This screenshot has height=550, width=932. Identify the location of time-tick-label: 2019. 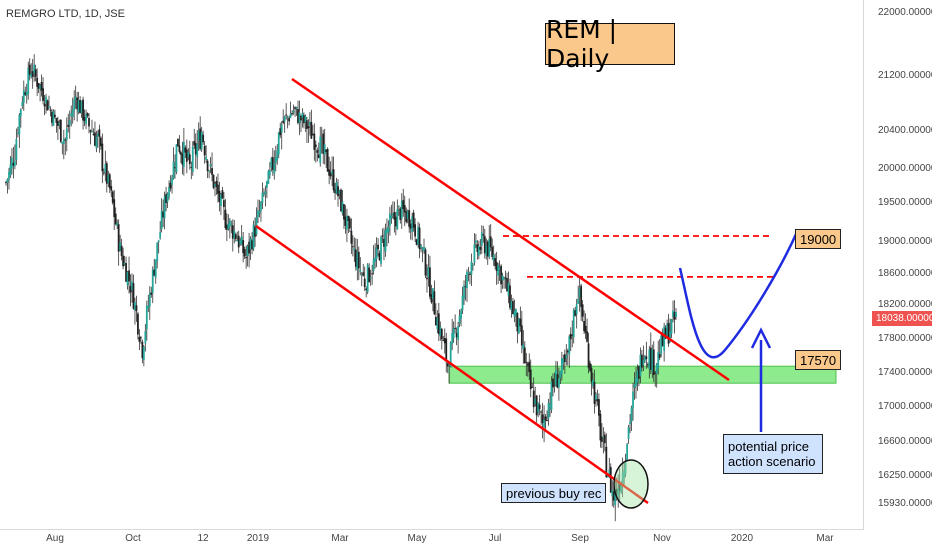
(258, 538).